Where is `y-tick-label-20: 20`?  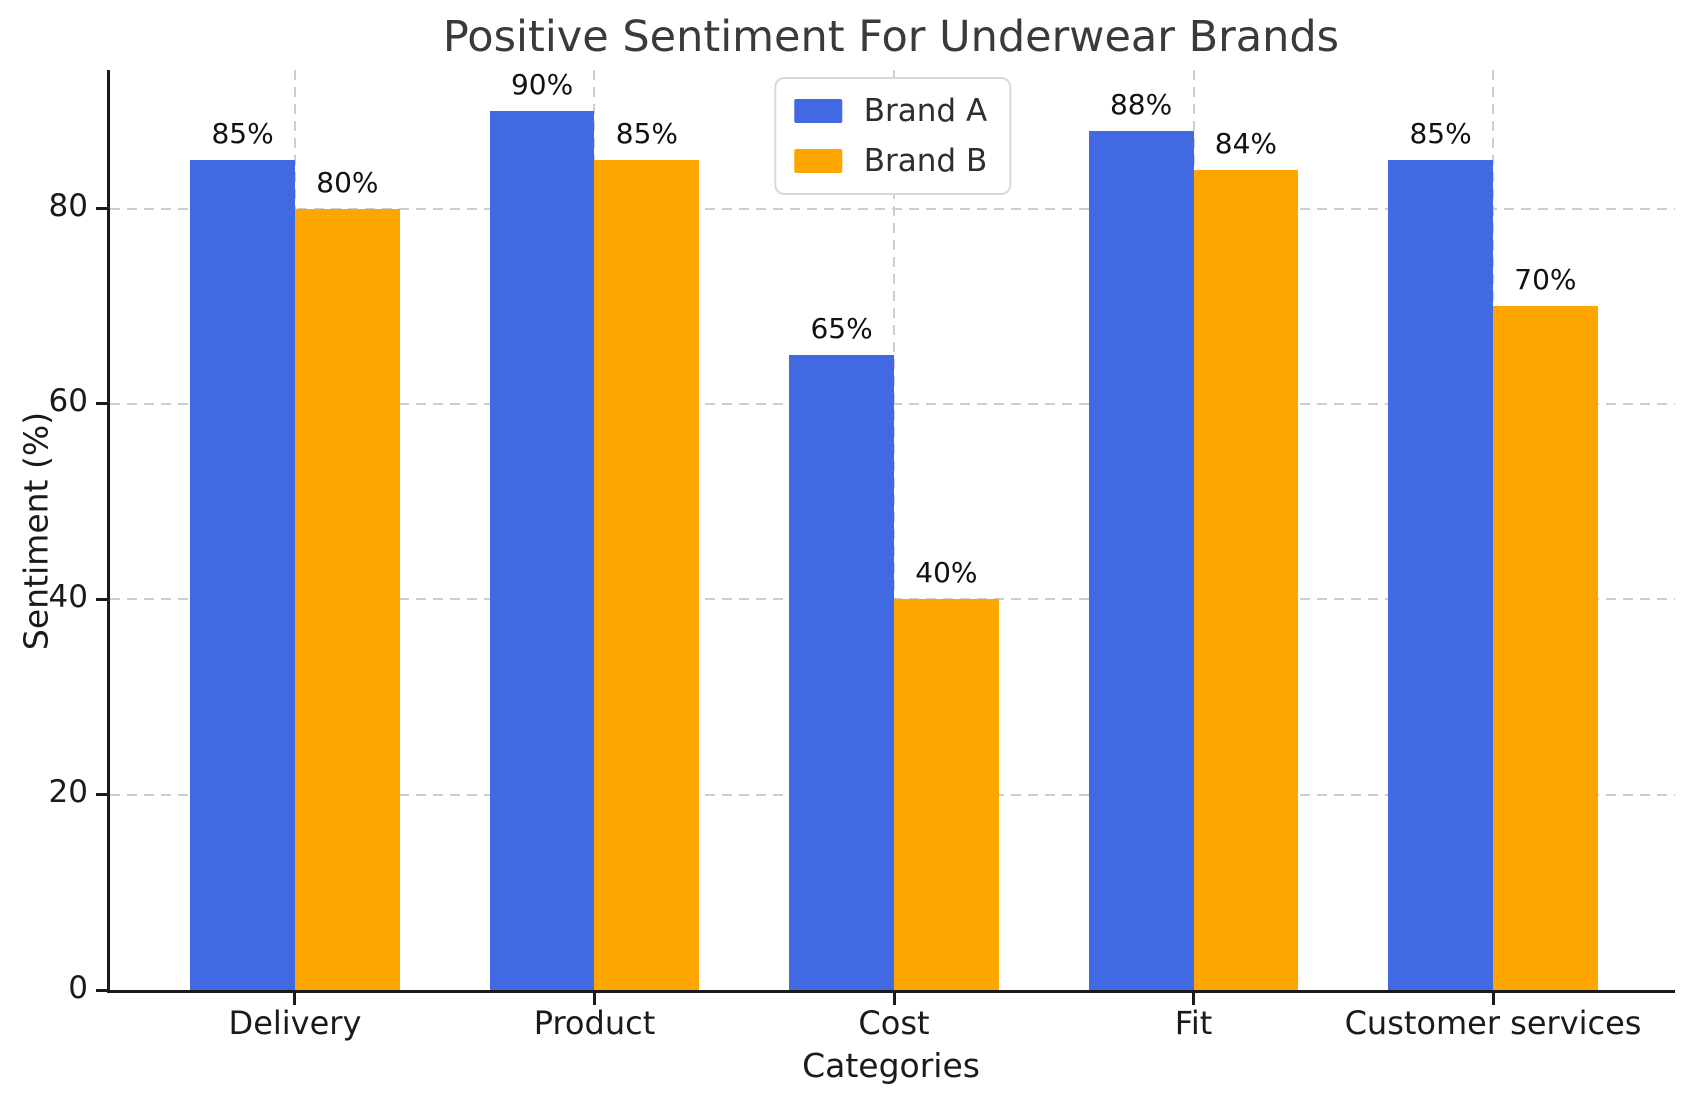 y-tick-label-20: 20 is located at coordinates (68, 792).